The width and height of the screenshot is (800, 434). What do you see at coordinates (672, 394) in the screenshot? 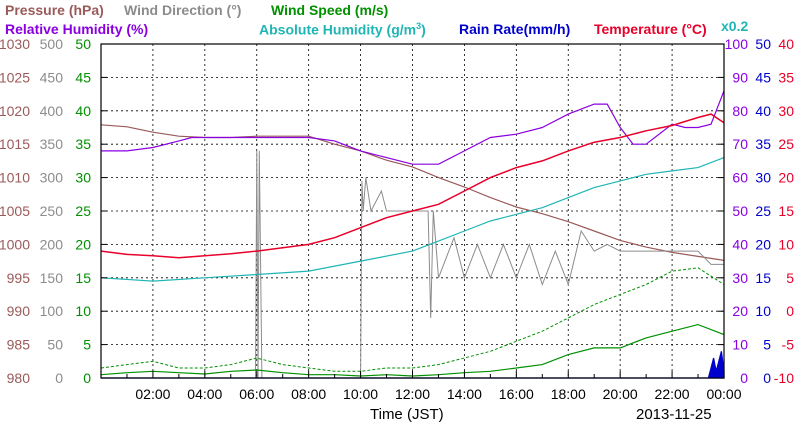
I see `x-tick-label: 22:00` at bounding box center [672, 394].